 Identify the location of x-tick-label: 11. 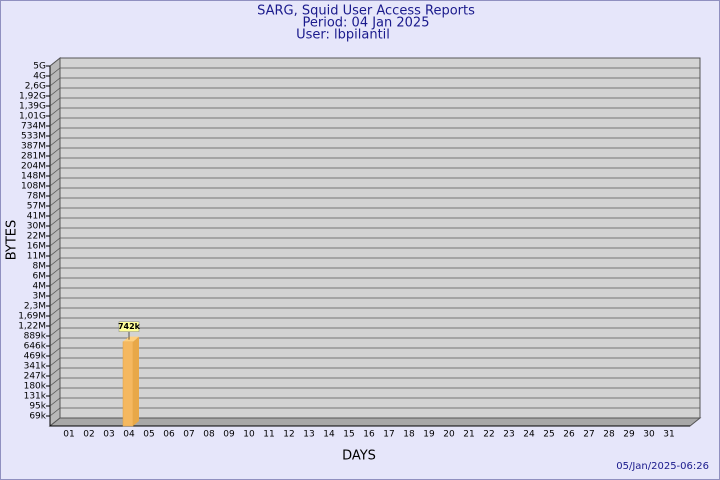
(268, 435).